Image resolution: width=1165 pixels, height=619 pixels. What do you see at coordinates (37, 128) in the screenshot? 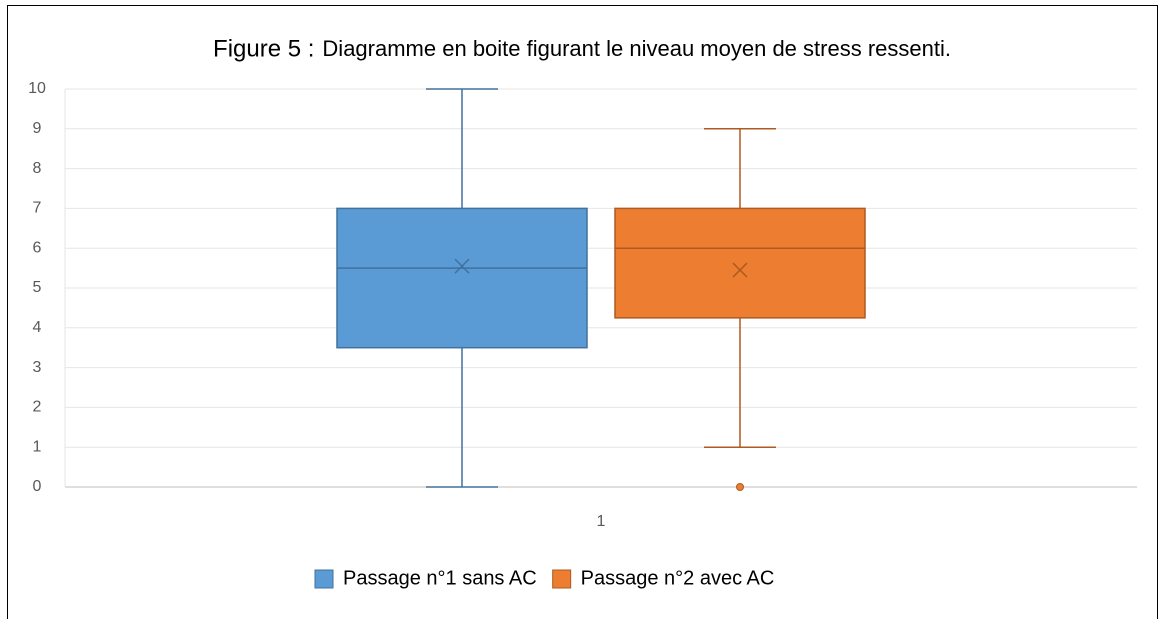
I see `y-tick-label: 9` at bounding box center [37, 128].